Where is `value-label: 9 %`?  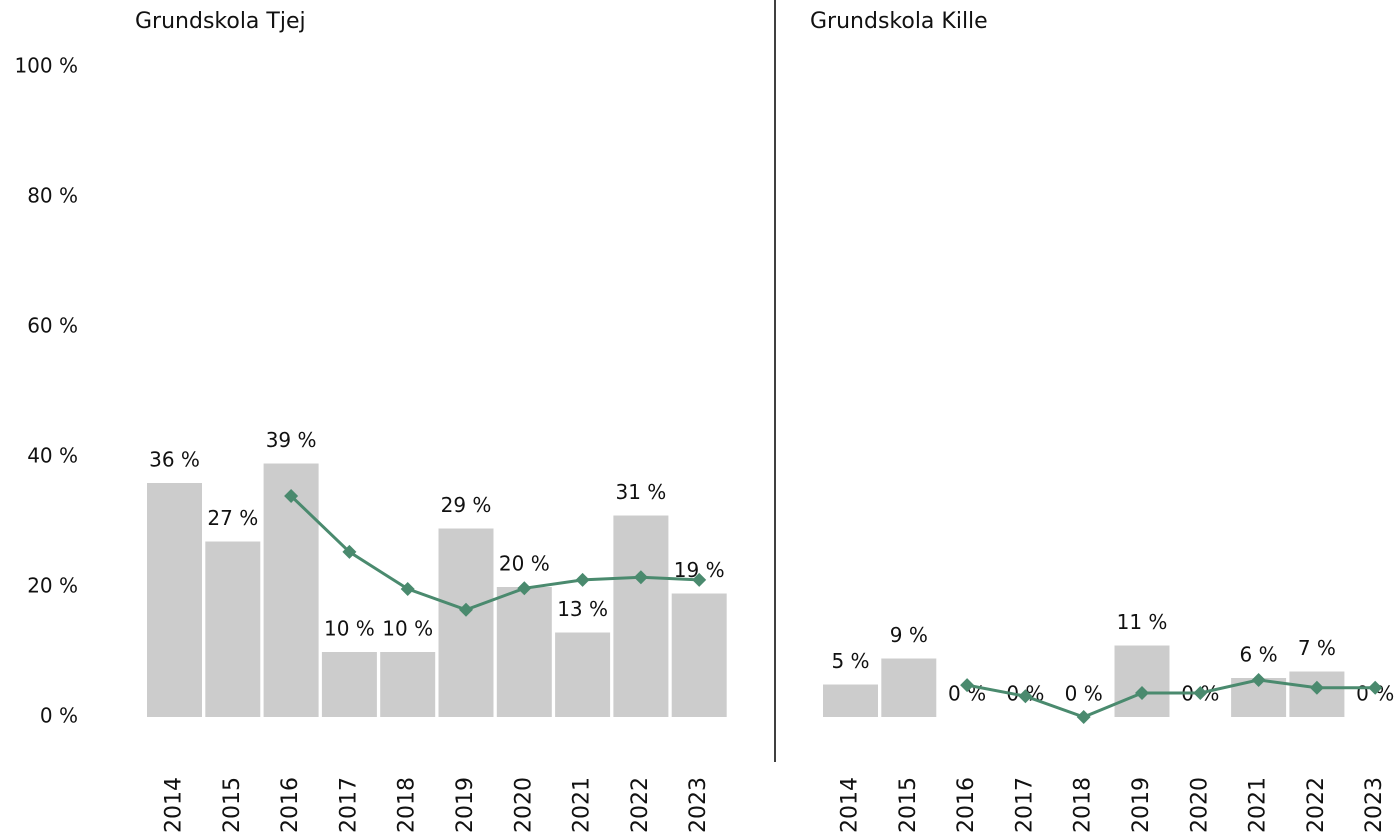 value-label: 9 % is located at coordinates (909, 635).